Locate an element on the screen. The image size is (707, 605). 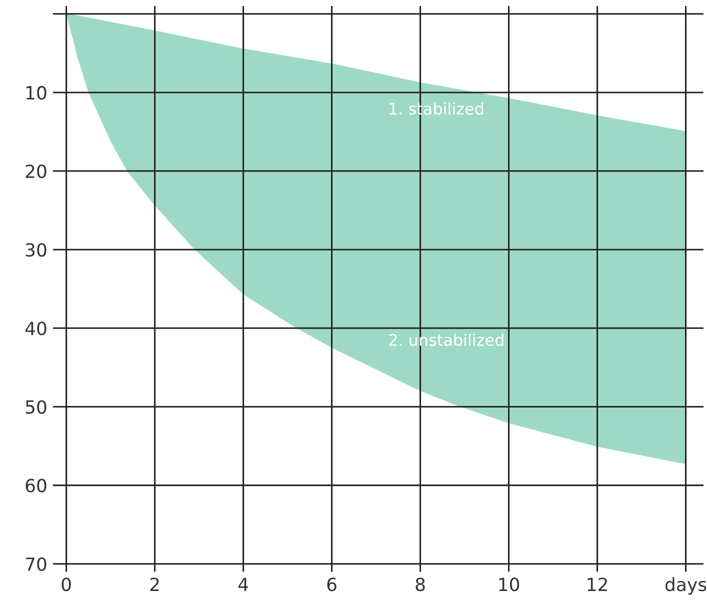
x-tick-label: 2 is located at coordinates (154, 584).